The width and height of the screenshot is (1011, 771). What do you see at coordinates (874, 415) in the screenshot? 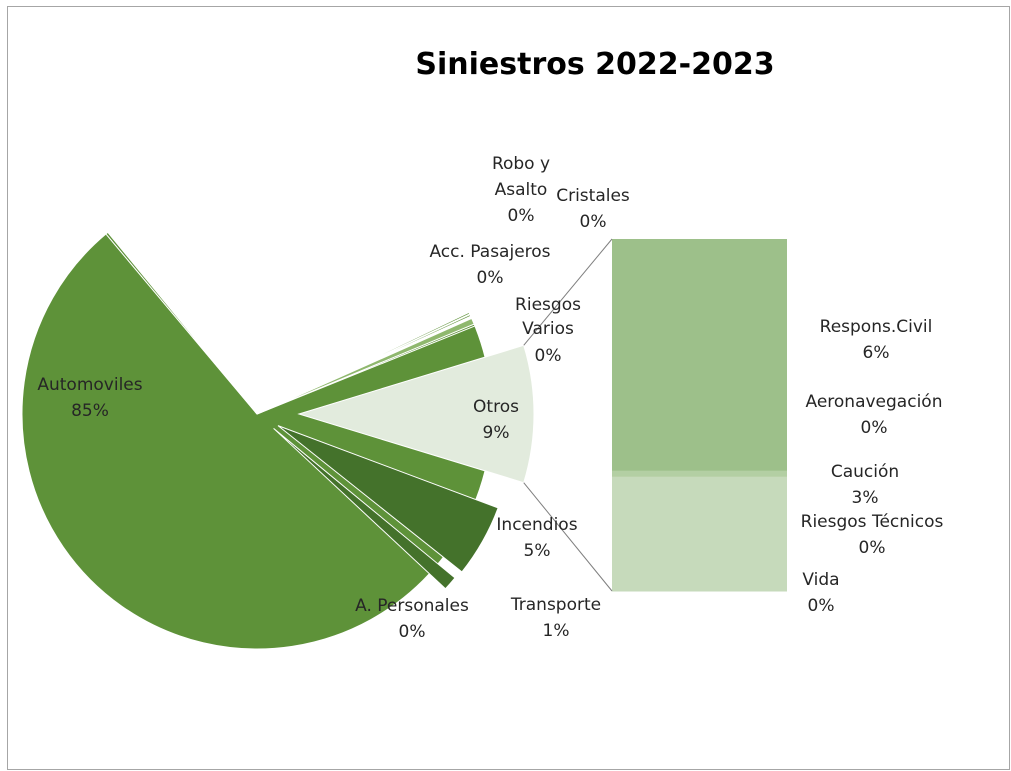
I see `data-label-aeronavegacion: Aeronavegación 0%` at bounding box center [874, 415].